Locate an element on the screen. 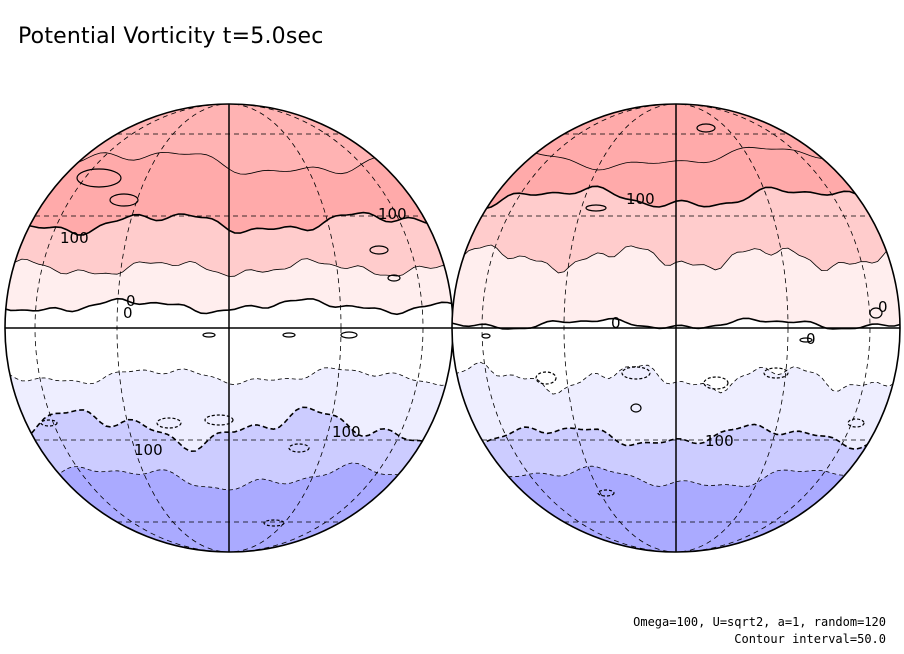 The height and width of the screenshot is (654, 904). parameters-label: Omega=100, U=sqrt2, a=1, random=120 is located at coordinates (759, 622).